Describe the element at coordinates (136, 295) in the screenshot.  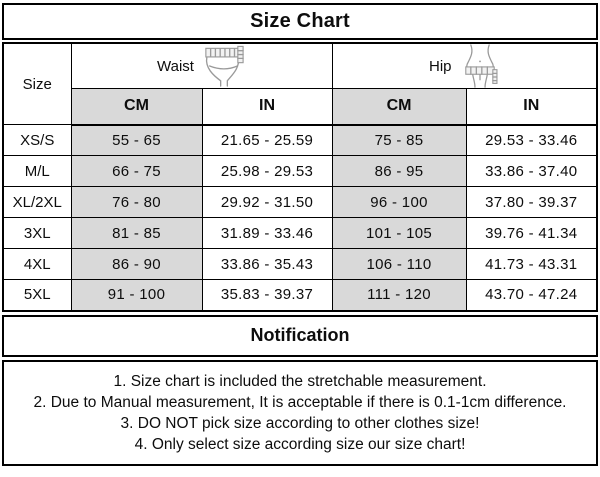
I see `waist-cm-cell: 91 - 100` at that location.